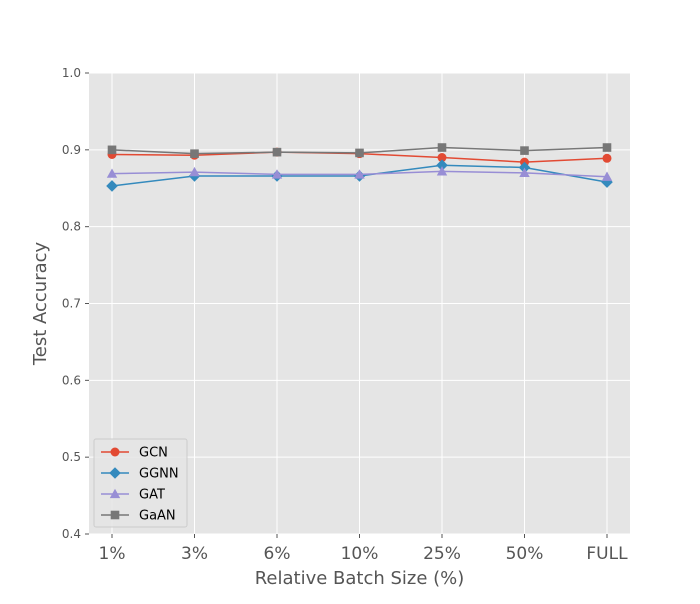 This screenshot has width=700, height=604. Describe the element at coordinates (71, 227) in the screenshot. I see `y-tick-label: 0.8` at that location.